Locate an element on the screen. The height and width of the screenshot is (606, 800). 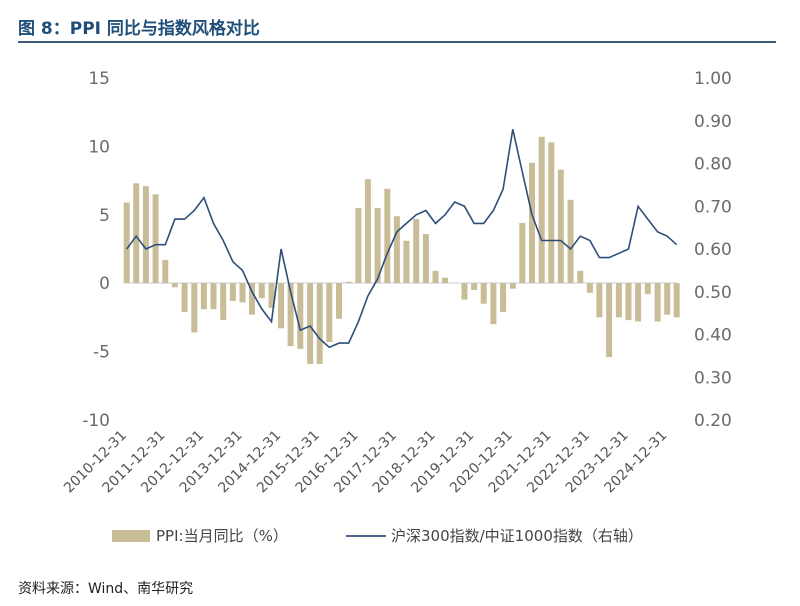
left-axis-tick-label: -10 is located at coordinates (96, 421).